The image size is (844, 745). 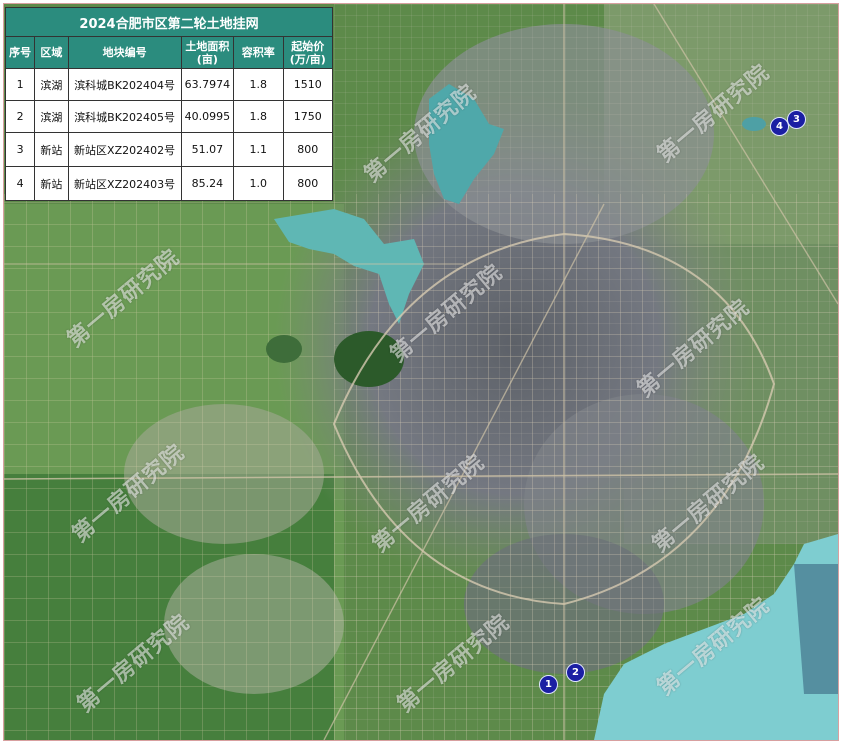 What do you see at coordinates (169, 22) in the screenshot?
I see `table-title: 2024合肥市区第二轮土地挂网` at bounding box center [169, 22].